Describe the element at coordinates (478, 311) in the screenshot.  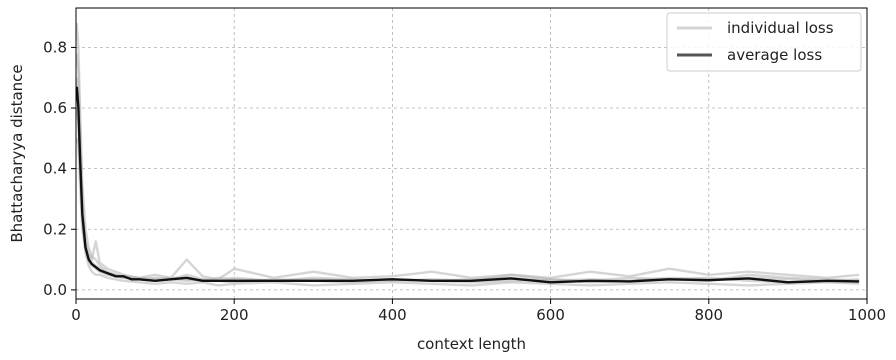
I see `x-axis-ticks: 0 200 400 600 800 1000` at that location.